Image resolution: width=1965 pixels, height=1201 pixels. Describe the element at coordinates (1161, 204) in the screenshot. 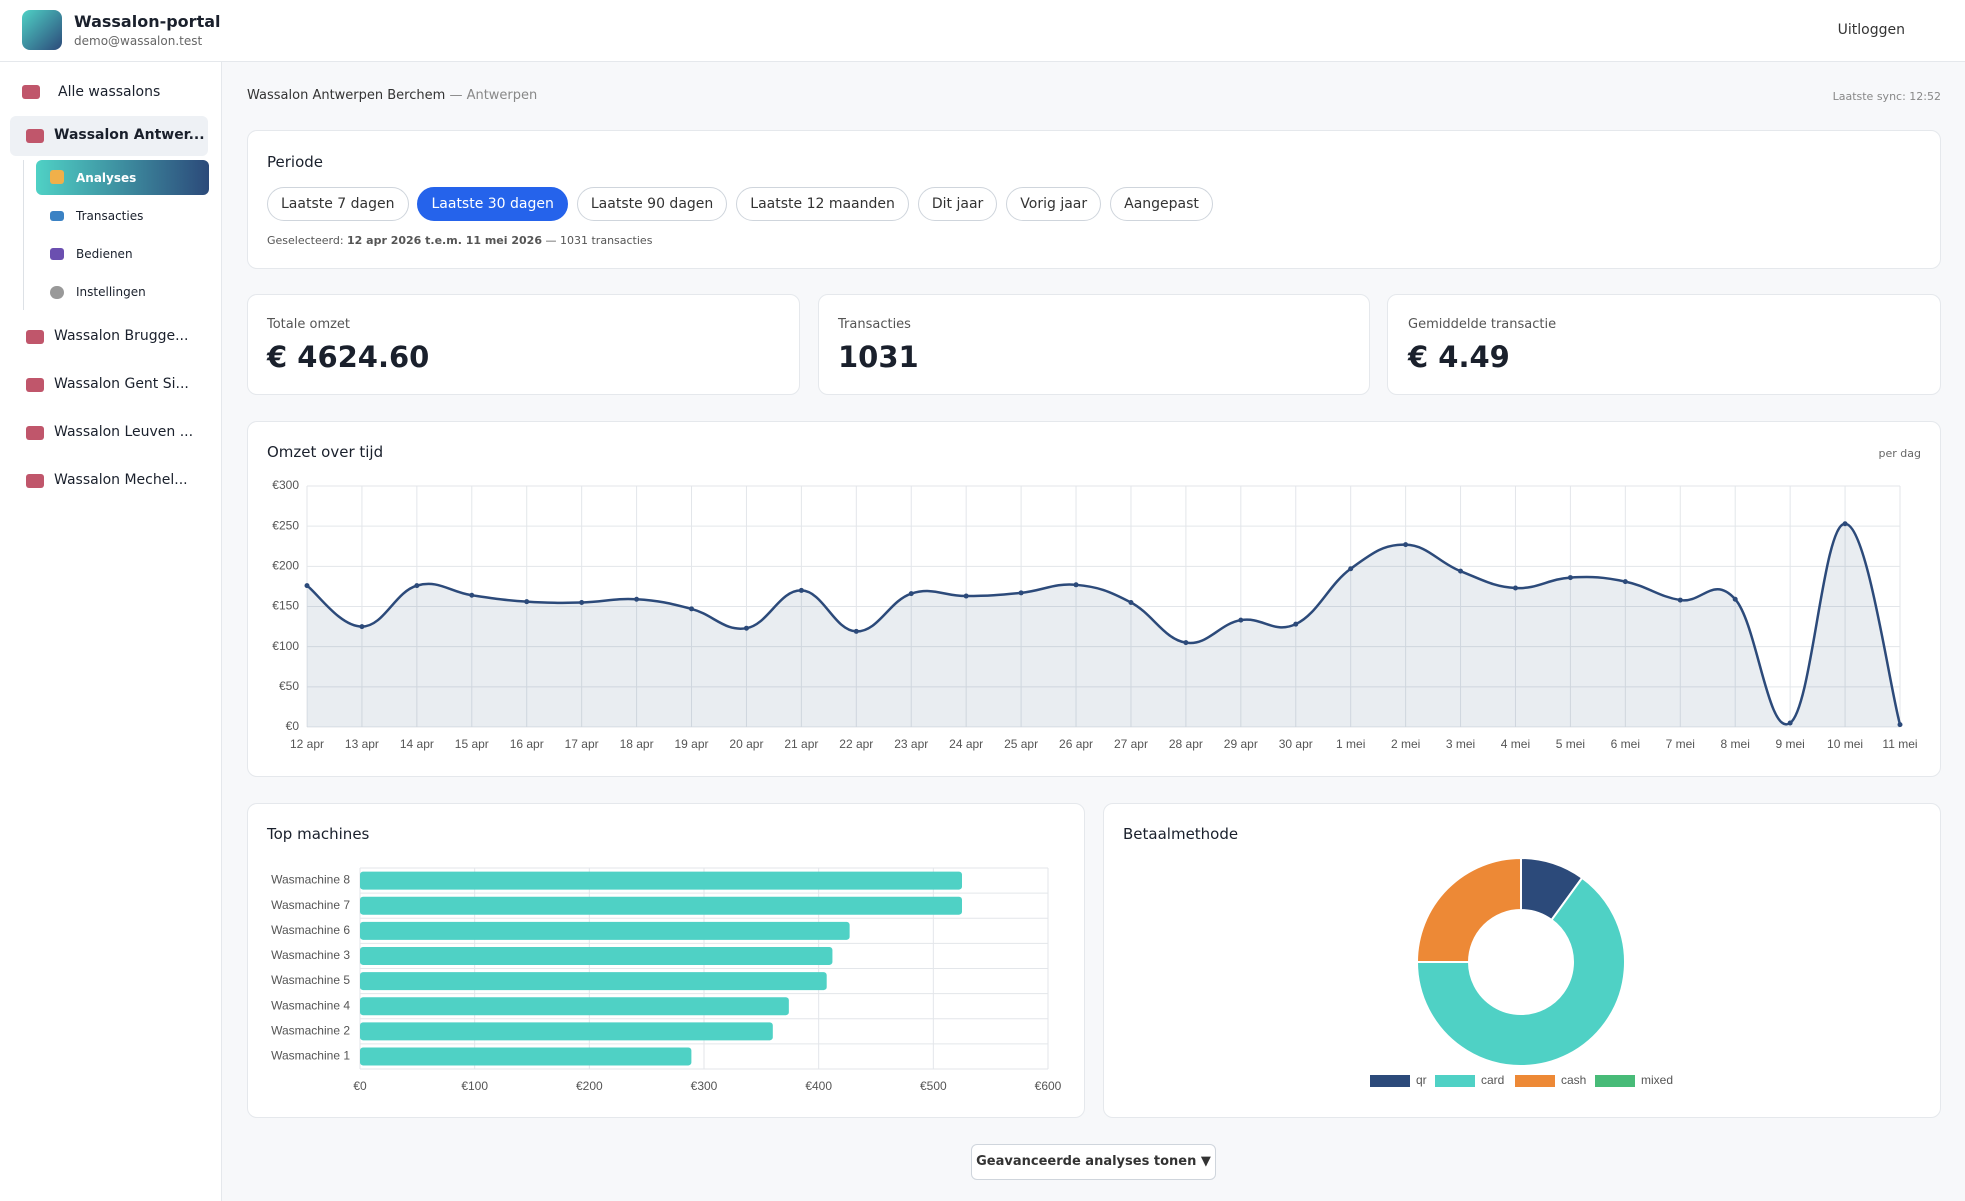

I see `period-option: Aangepast` at that location.